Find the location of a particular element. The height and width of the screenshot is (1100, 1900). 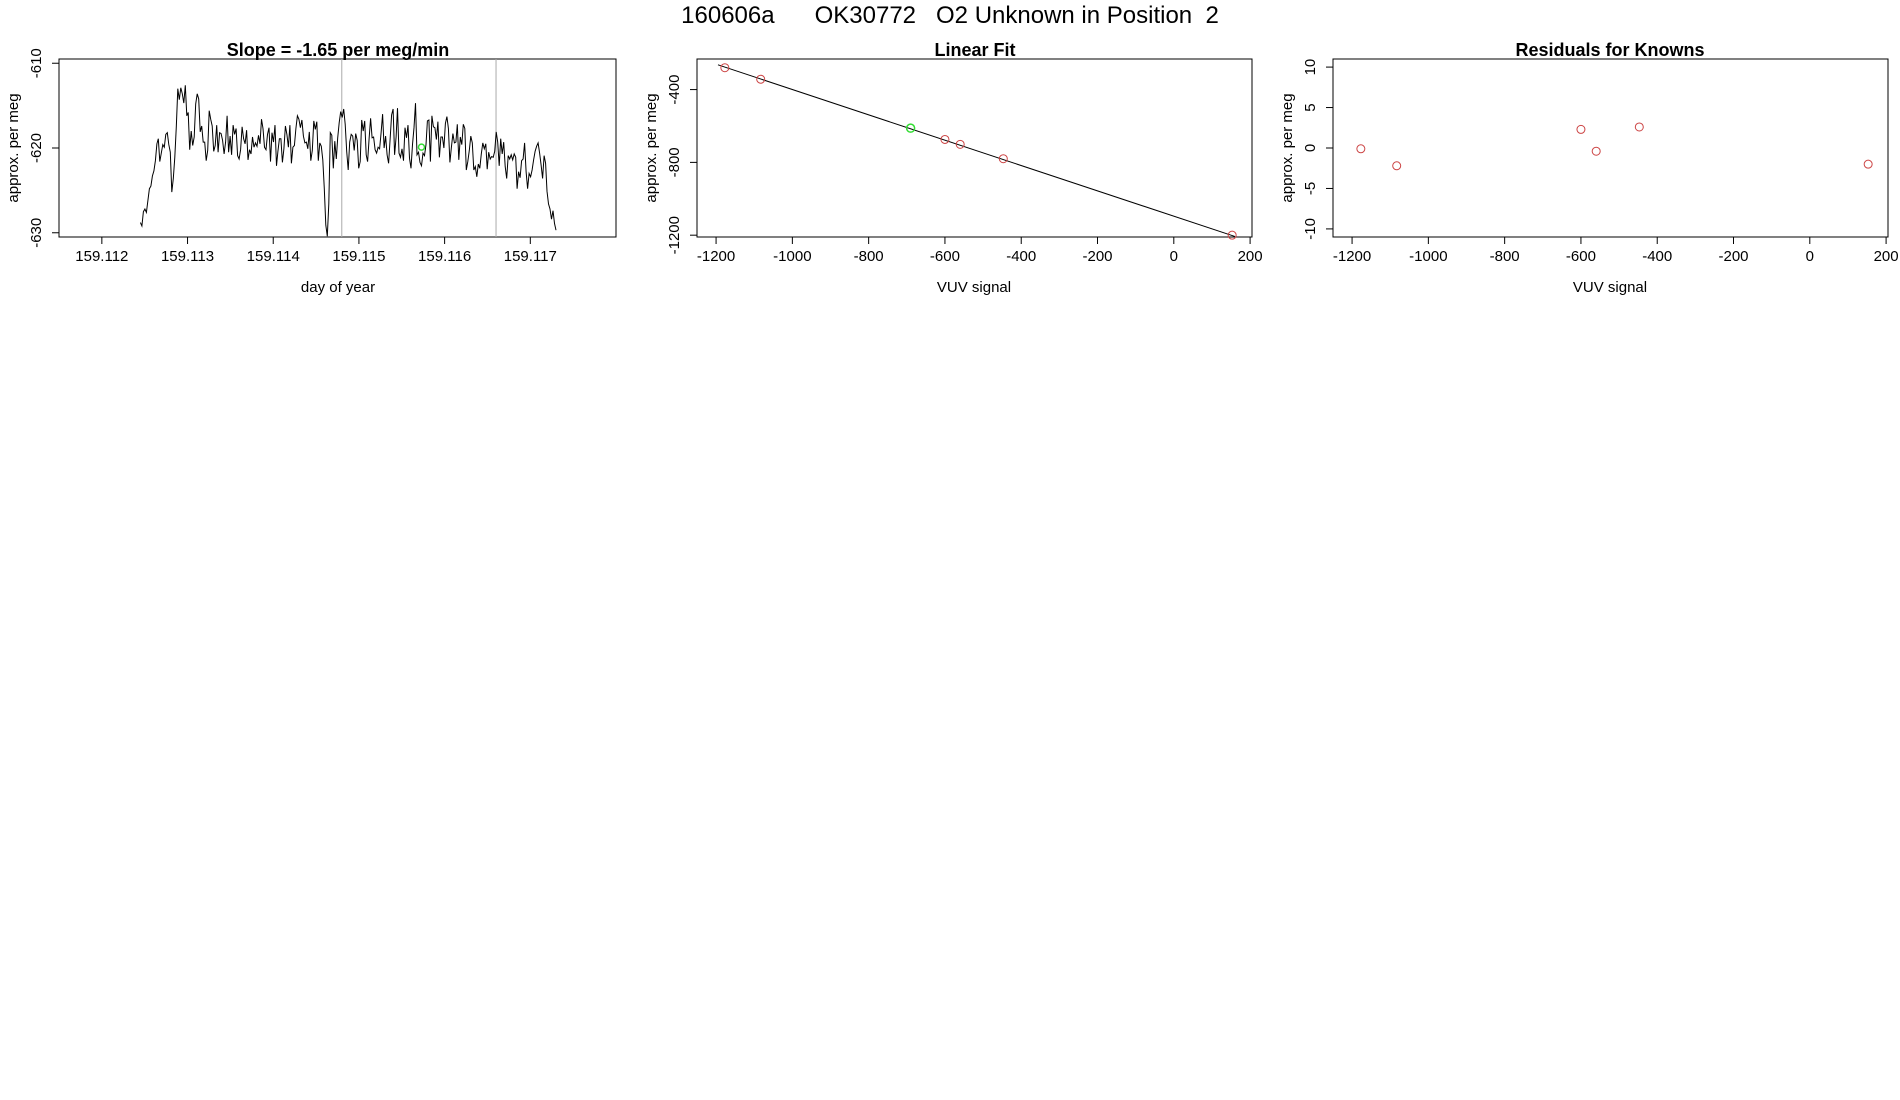

x-tick-label: 159.113 is located at coordinates (187, 256).